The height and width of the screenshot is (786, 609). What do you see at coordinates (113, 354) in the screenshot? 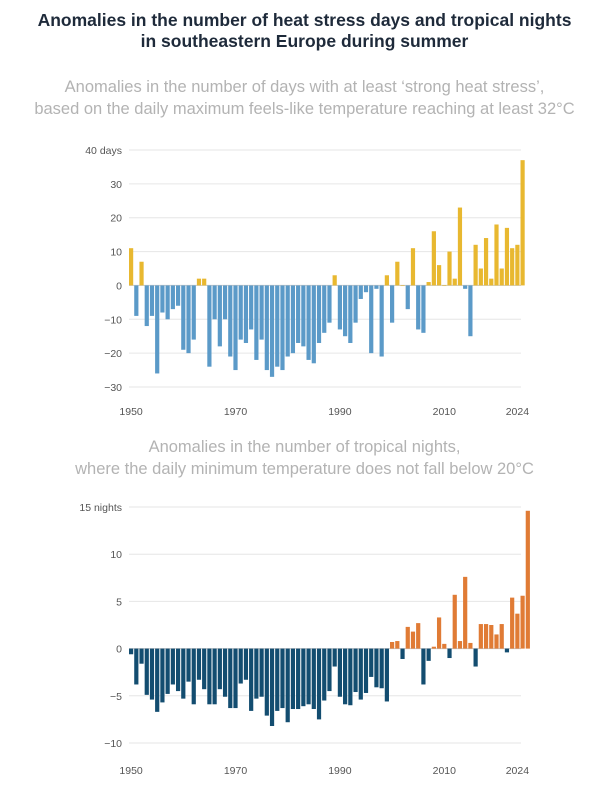
I see `y-tick-label: −20` at bounding box center [113, 354].